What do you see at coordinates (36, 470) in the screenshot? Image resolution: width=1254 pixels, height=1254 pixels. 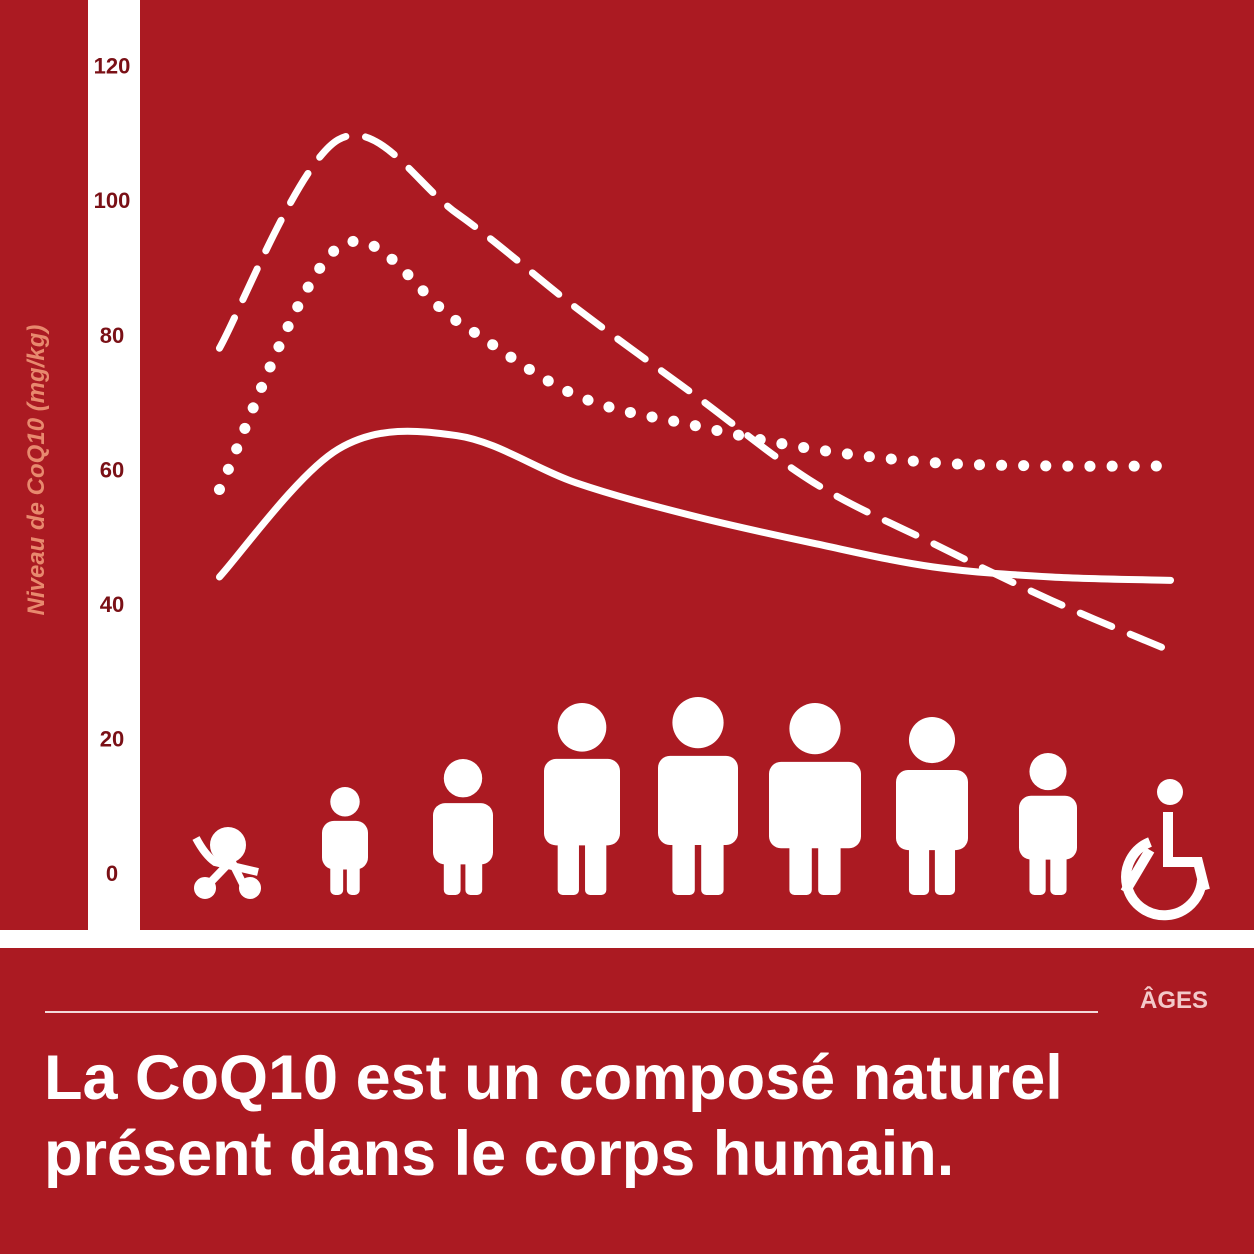 I see `y-axis-label: Niveau de CoQ10 (mg/kg)` at bounding box center [36, 470].